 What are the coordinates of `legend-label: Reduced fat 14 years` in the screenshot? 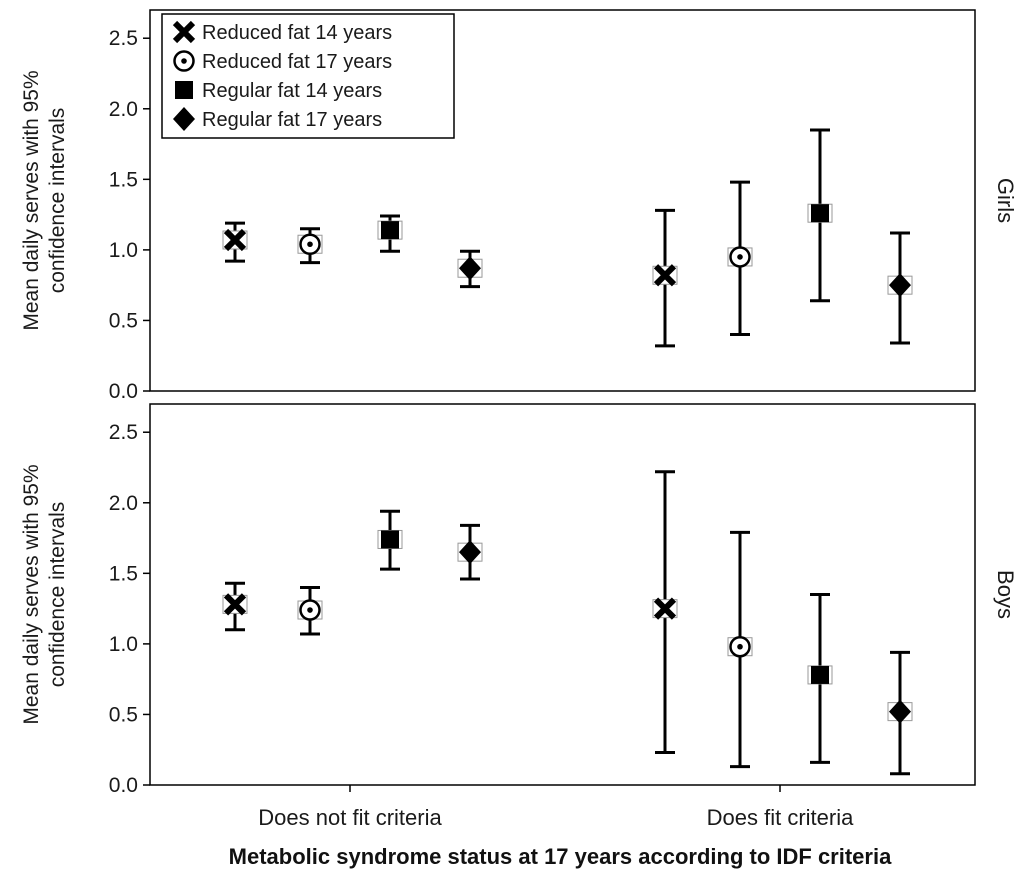 It's located at (297, 33).